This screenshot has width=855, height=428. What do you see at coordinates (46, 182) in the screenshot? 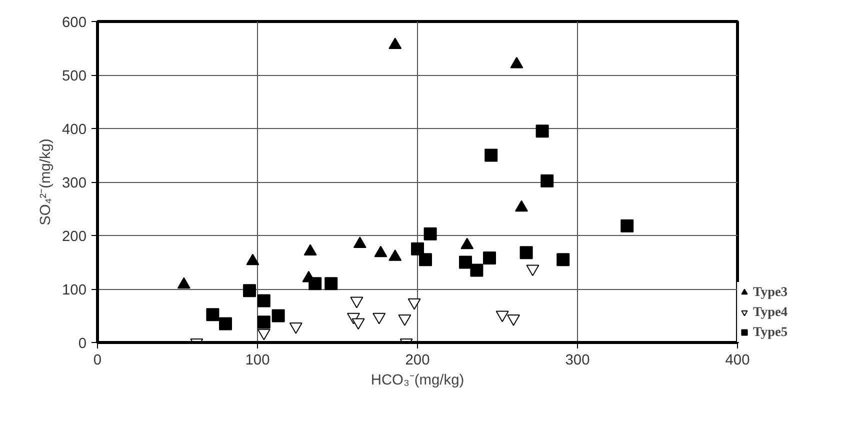
I see `y-axis-title: SO₄²⁻(mg/kg)` at bounding box center [46, 182].